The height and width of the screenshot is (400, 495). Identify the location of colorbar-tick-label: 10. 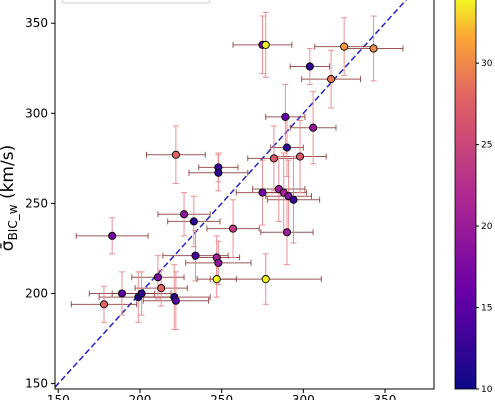
(487, 390).